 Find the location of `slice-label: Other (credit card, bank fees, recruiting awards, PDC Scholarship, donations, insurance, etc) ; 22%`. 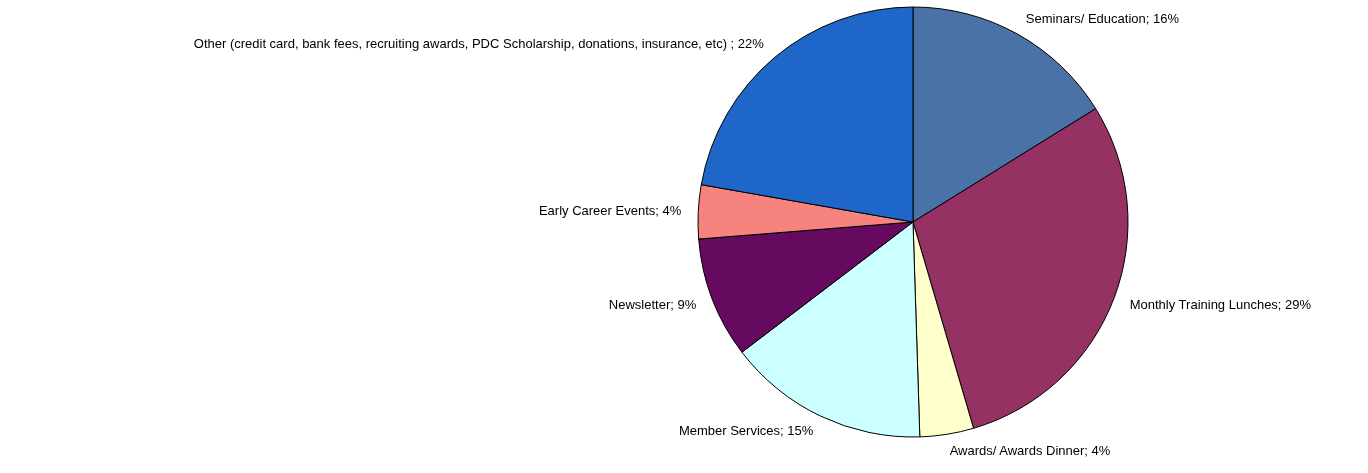

slice-label: Other (credit card, bank fees, recruiting awards, PDC Scholarship, donations, insurance, etc) ; 22% is located at coordinates (479, 44).